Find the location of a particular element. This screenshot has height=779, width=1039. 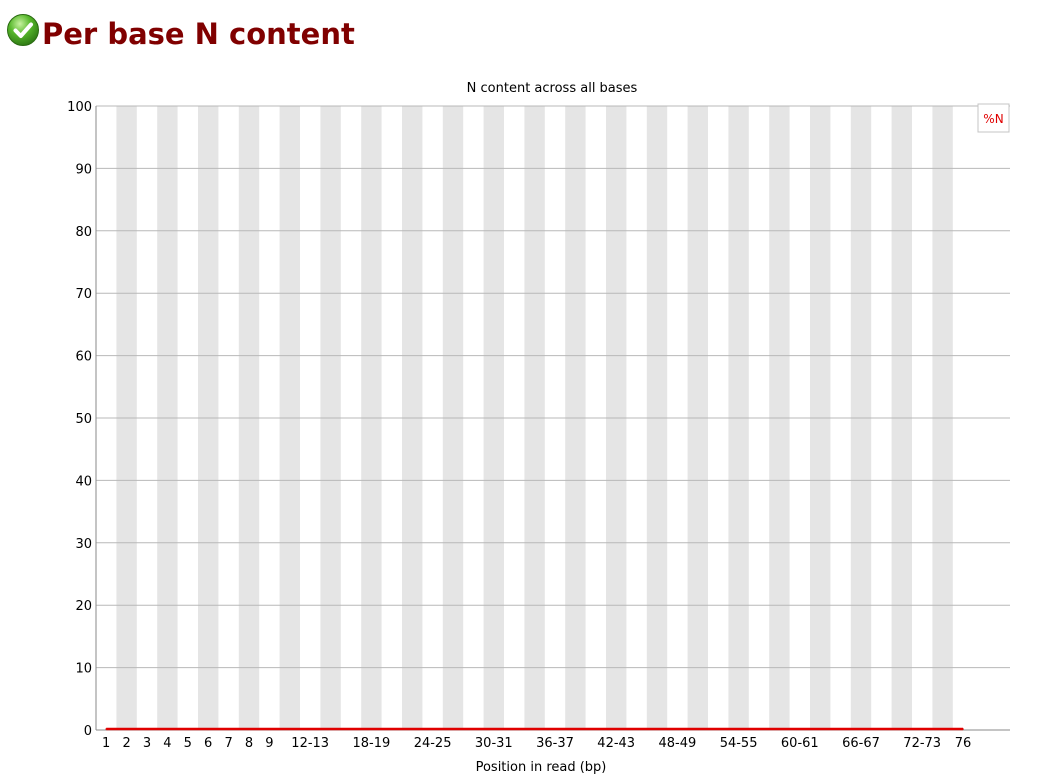

x-tick-48-49: 48-49 is located at coordinates (678, 743).